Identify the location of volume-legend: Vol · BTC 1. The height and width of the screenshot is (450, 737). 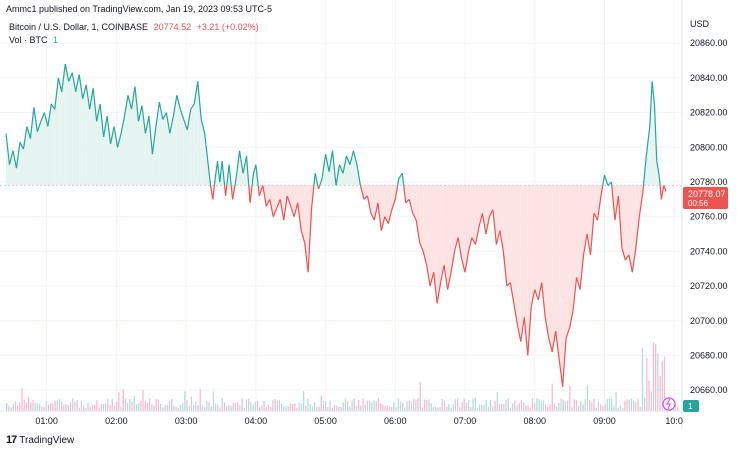
(33, 40).